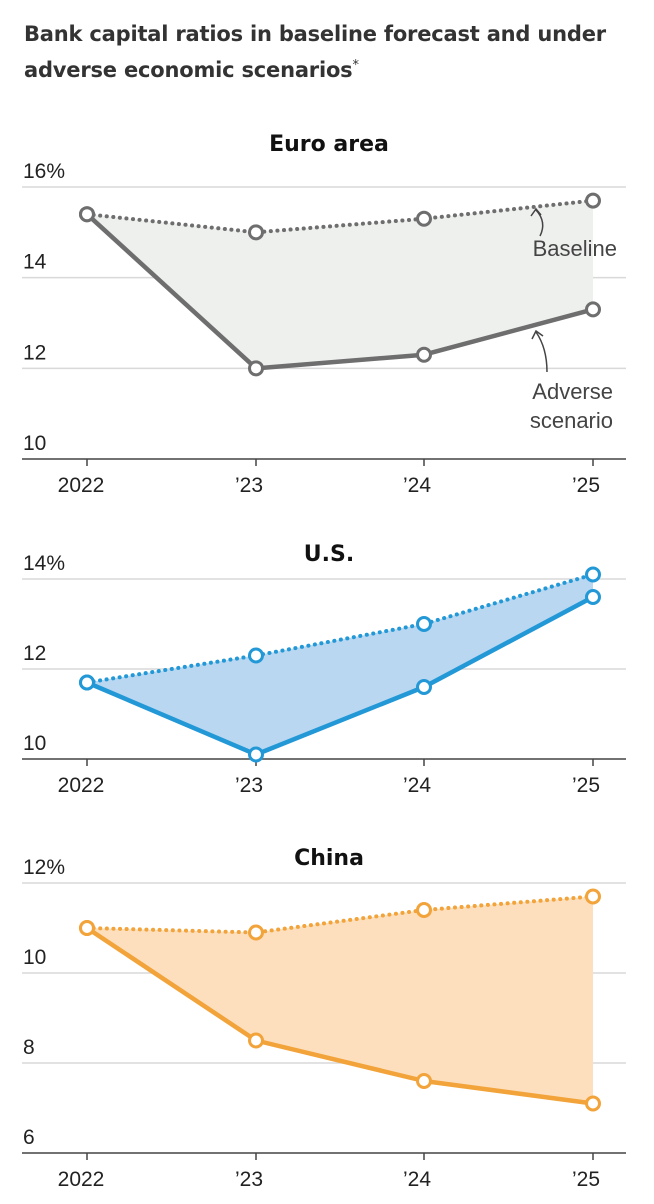 This screenshot has width=654, height=1204. Describe the element at coordinates (29, 1137) in the screenshot. I see `y-tick-label: 6` at that location.